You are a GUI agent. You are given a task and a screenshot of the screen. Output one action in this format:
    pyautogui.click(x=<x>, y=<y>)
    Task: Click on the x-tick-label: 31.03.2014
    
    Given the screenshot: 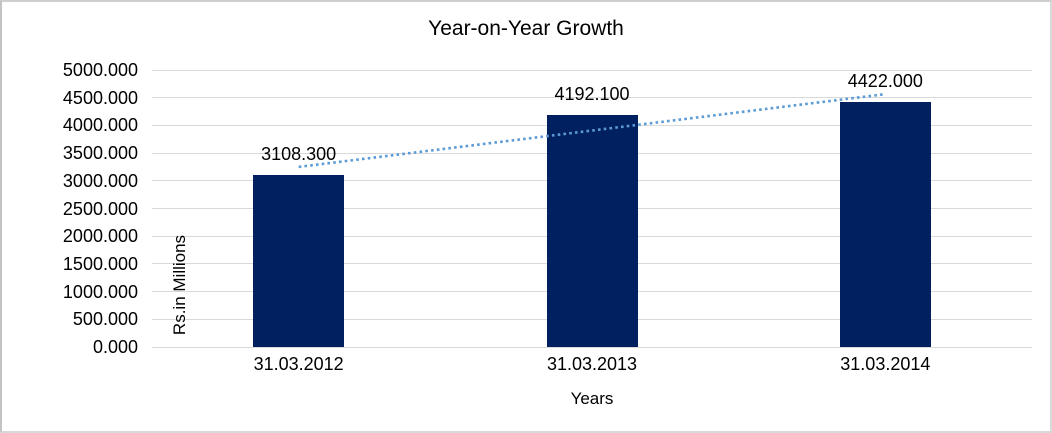 What is the action you would take?
    pyautogui.click(x=885, y=364)
    